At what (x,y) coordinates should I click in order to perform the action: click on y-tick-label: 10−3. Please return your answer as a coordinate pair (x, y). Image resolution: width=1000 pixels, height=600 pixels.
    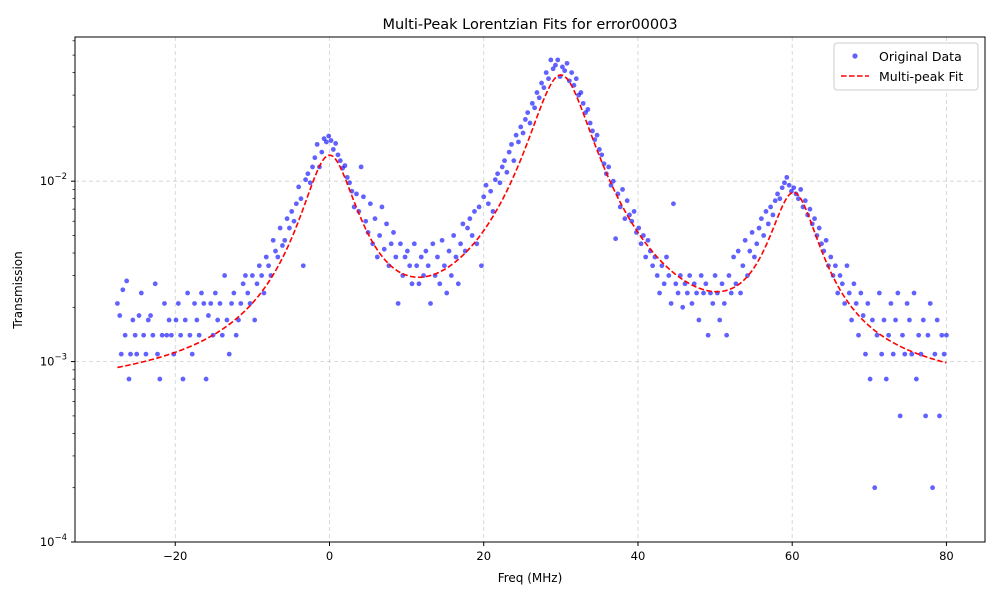
    Looking at the image, I should click on (53, 361).